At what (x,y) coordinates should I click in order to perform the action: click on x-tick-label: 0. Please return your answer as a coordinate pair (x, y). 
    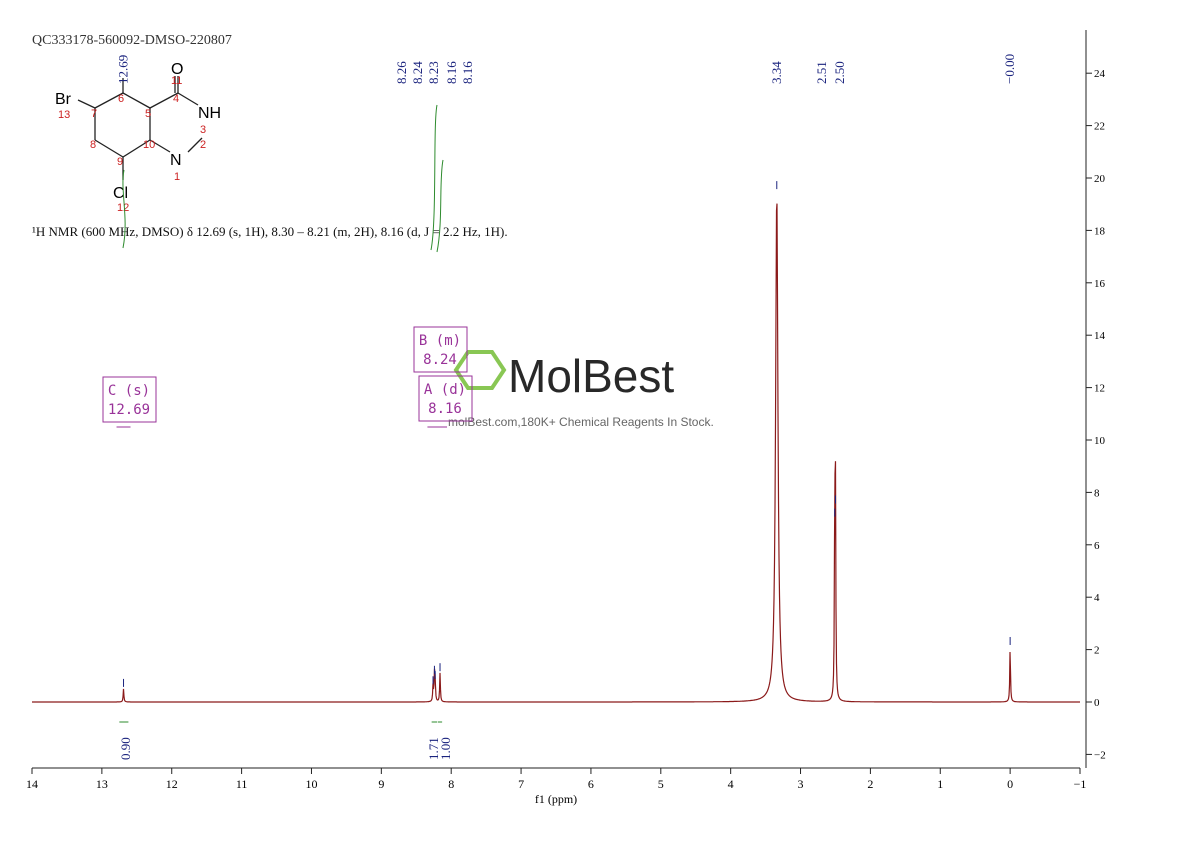
    Looking at the image, I should click on (1010, 784).